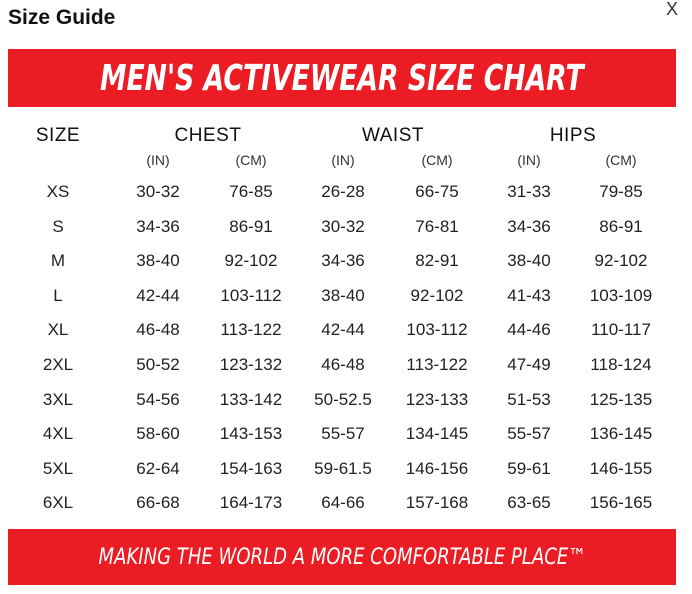  What do you see at coordinates (251, 295) in the screenshot?
I see `cell-chest-cm: 103-112` at bounding box center [251, 295].